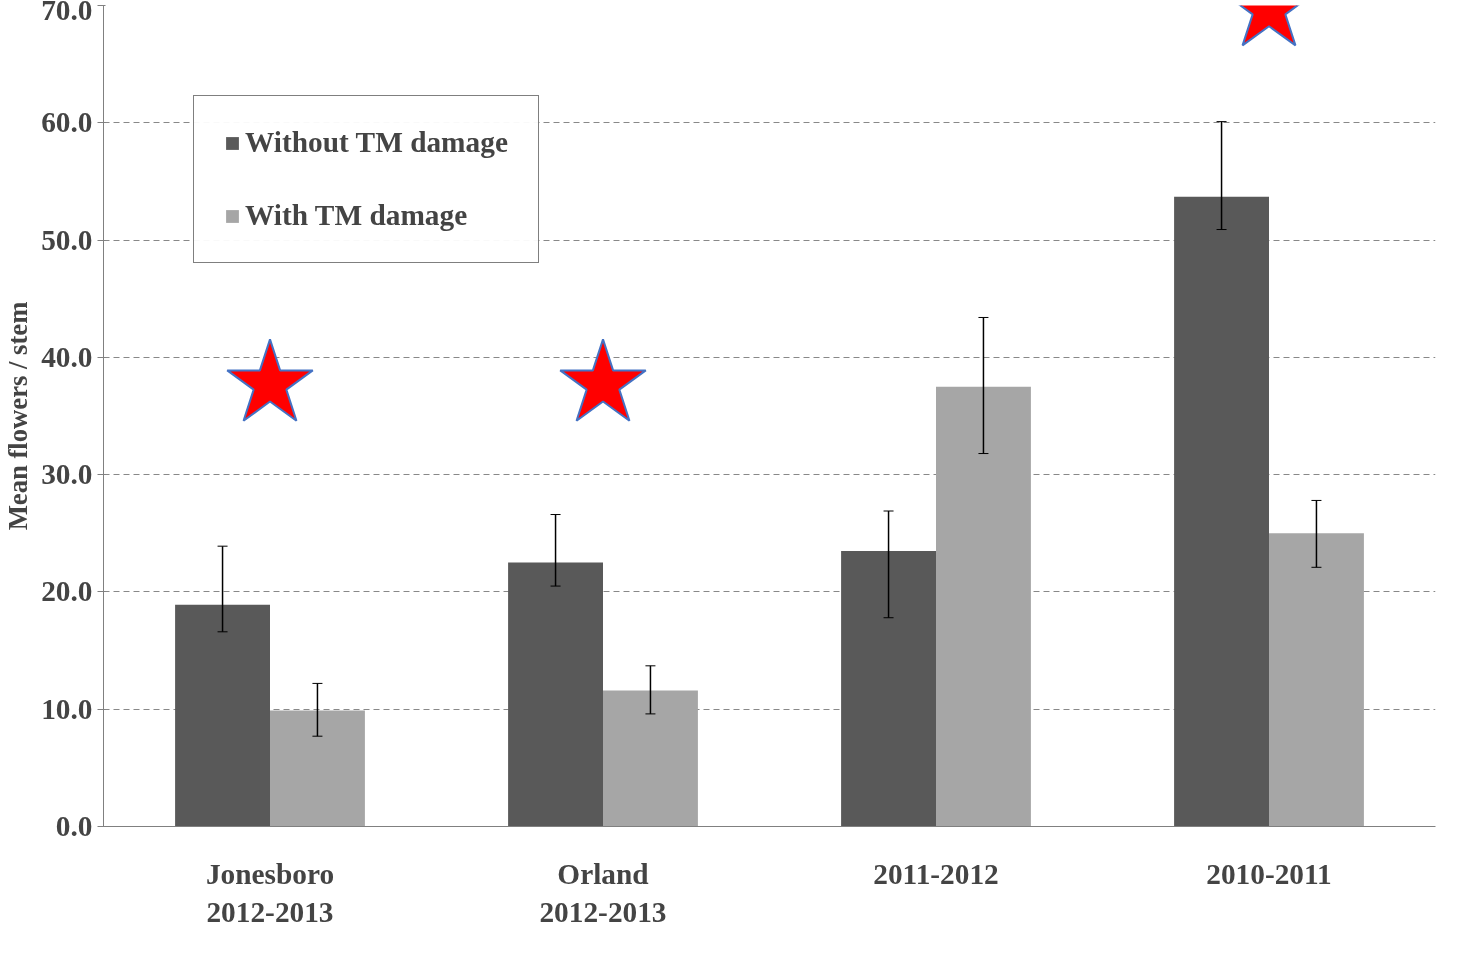  What do you see at coordinates (67, 239) in the screenshot?
I see `y-tick-label: 50.0` at bounding box center [67, 239].